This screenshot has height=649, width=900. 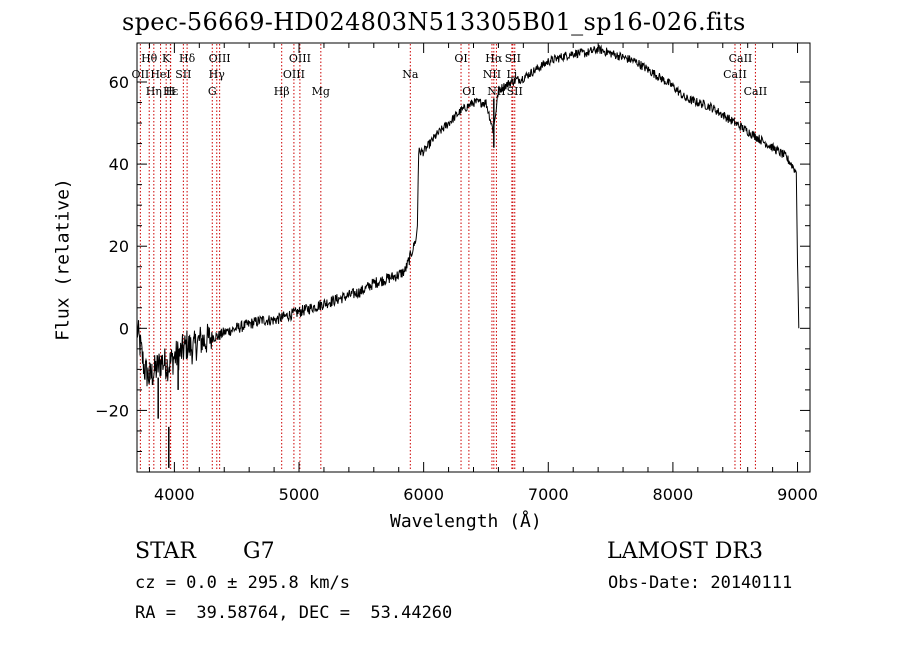 I want to click on line-marker-label: Li, so click(x=511, y=74).